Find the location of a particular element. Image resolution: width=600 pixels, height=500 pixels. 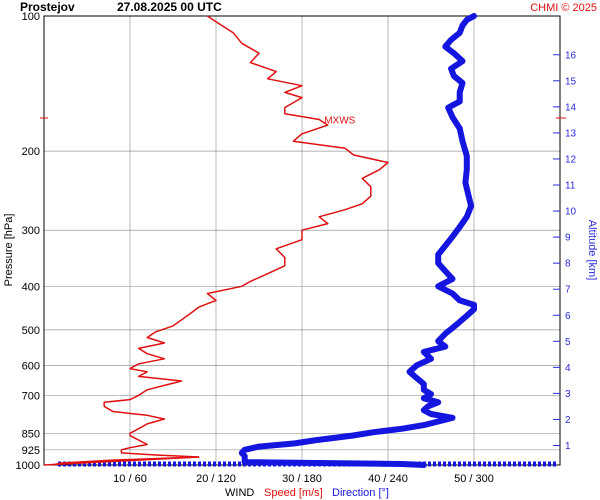

altitude-tick-label: 1 is located at coordinates (568, 446).